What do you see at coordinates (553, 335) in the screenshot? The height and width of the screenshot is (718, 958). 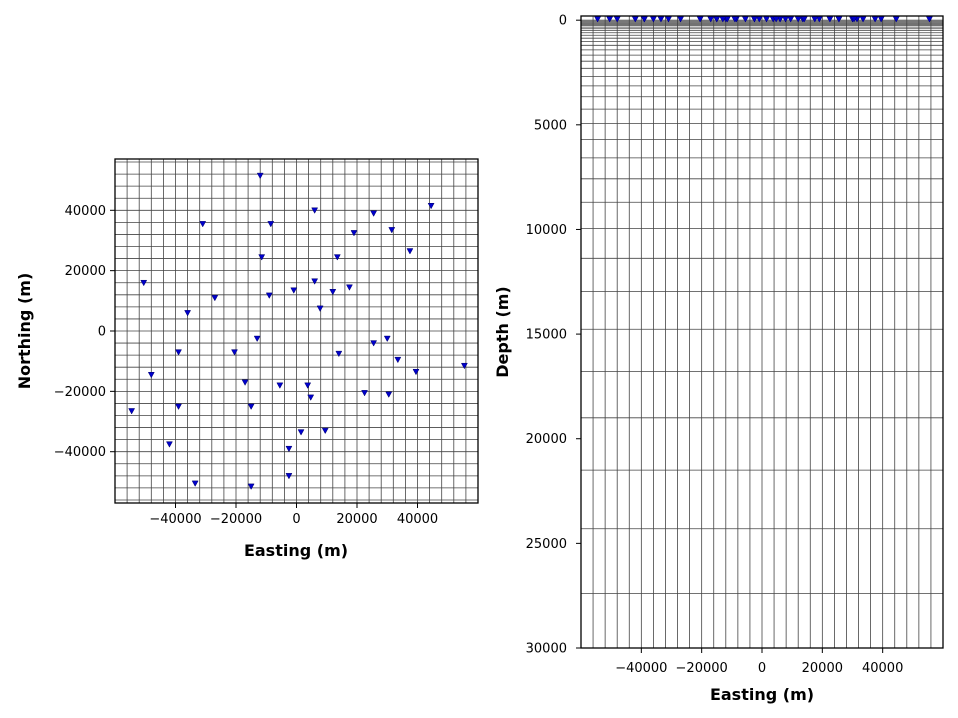 I see `section-view-y-ticks: 0 5000 10000 15000 20000 25000 30000` at bounding box center [553, 335].